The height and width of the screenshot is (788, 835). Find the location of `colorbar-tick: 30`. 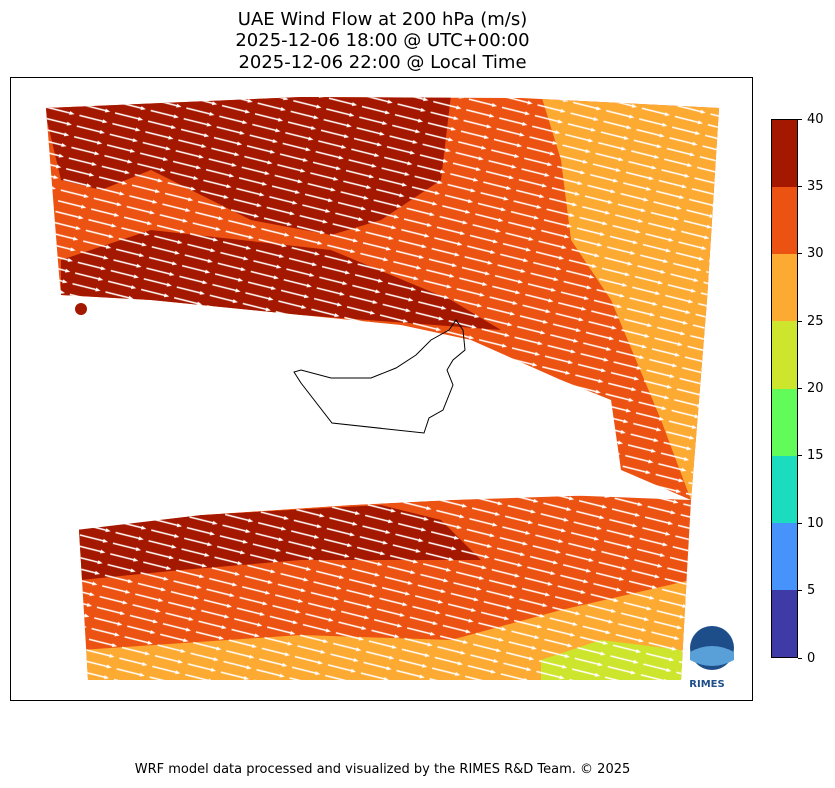

colorbar-tick: 30 is located at coordinates (811, 254).